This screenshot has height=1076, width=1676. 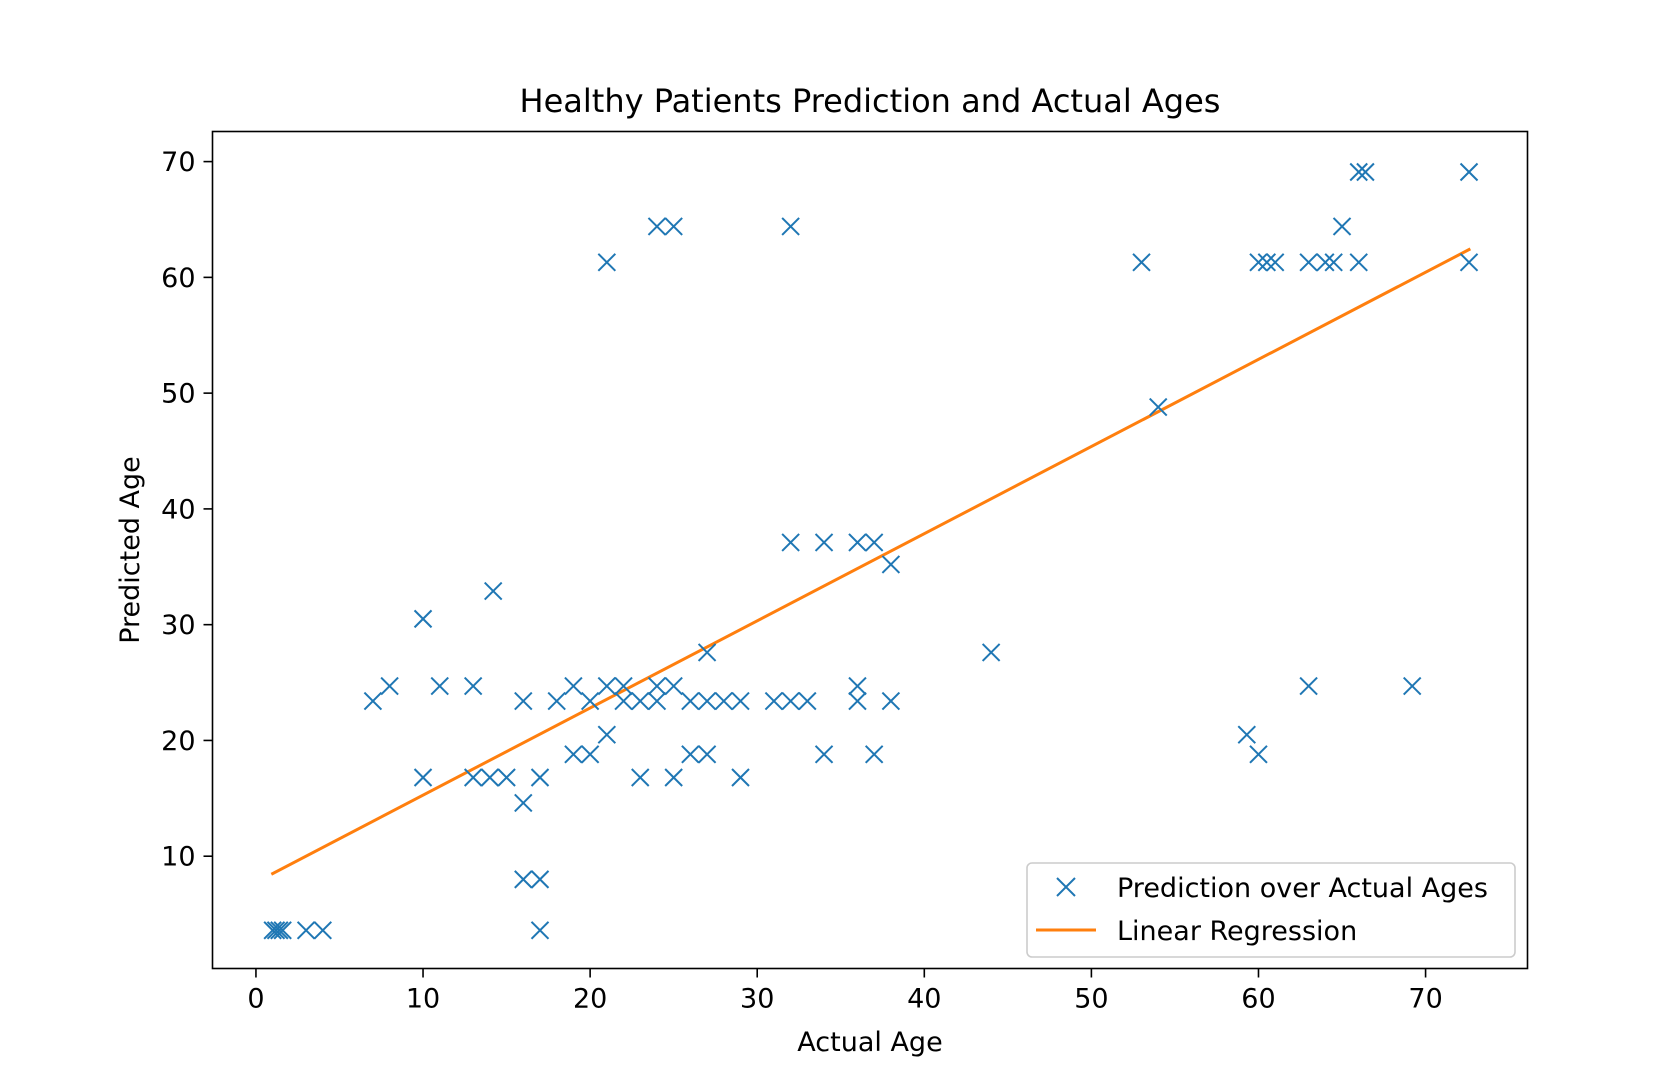 I want to click on y-axis-ticks: 10 20 30 40 50 60 70, so click(x=187, y=510).